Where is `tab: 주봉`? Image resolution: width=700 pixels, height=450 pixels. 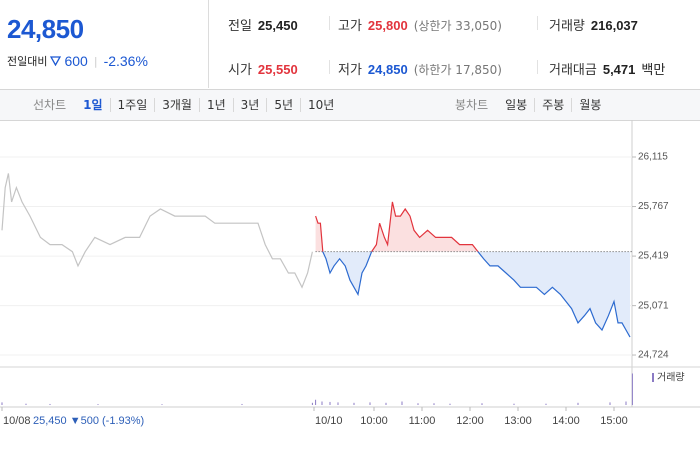 tab: 주봉 is located at coordinates (552, 105).